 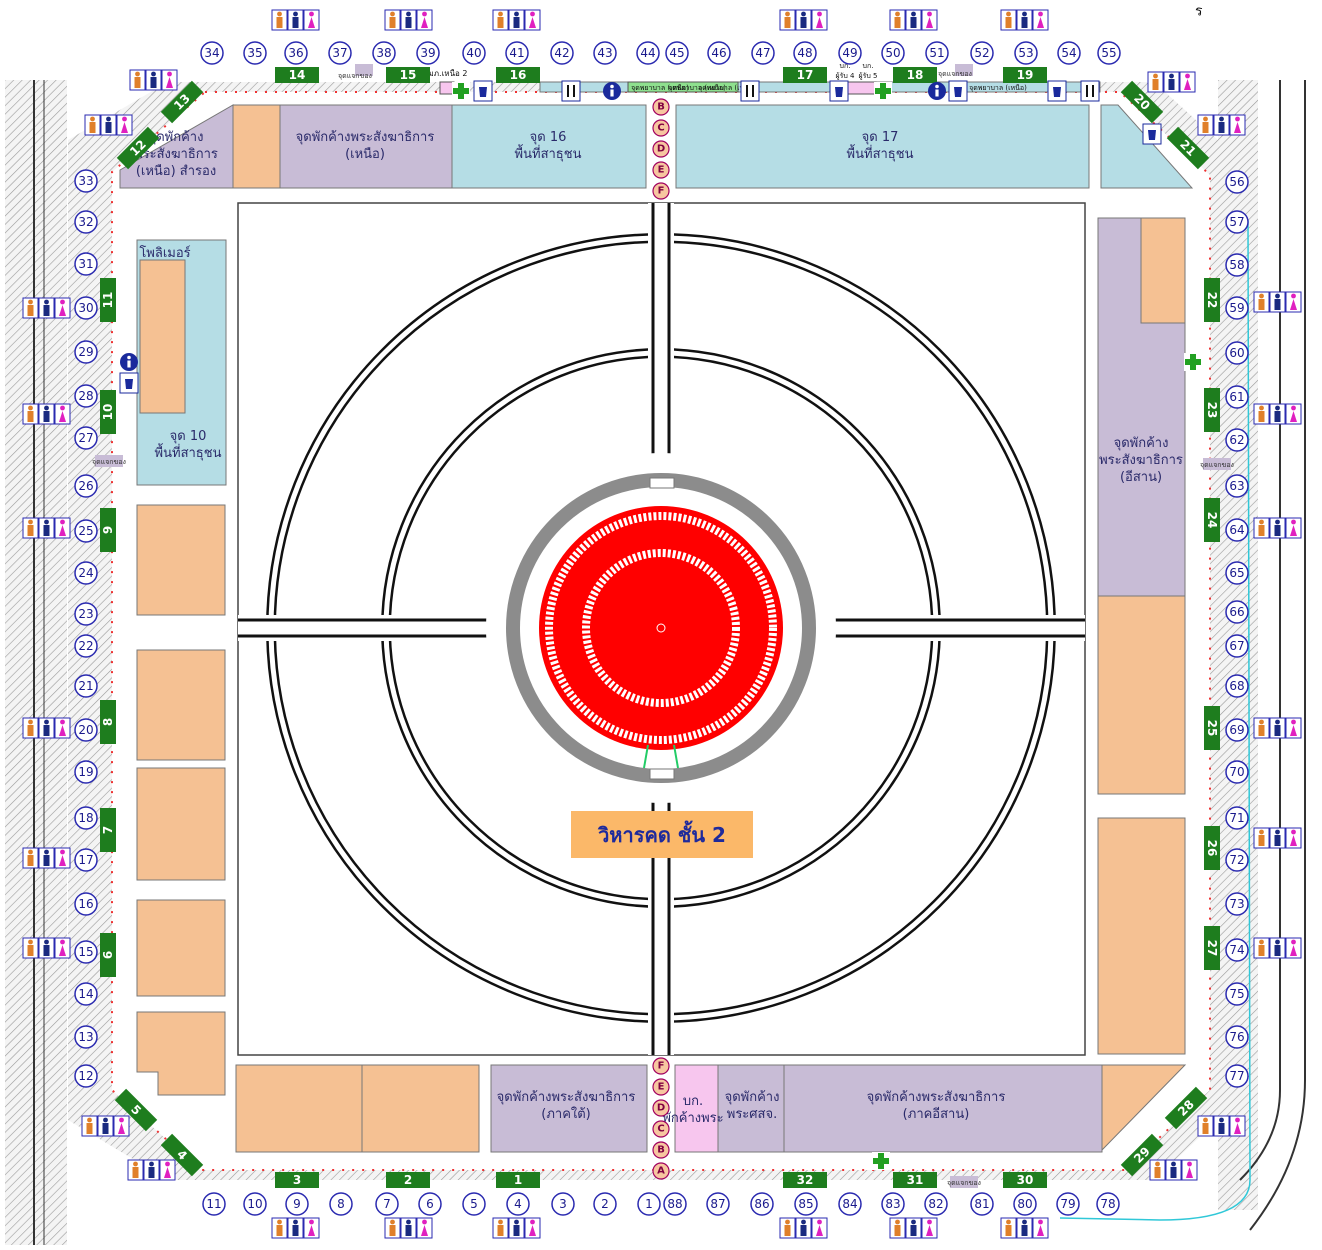 I want to click on gate-label: 15, so click(x=408, y=75).